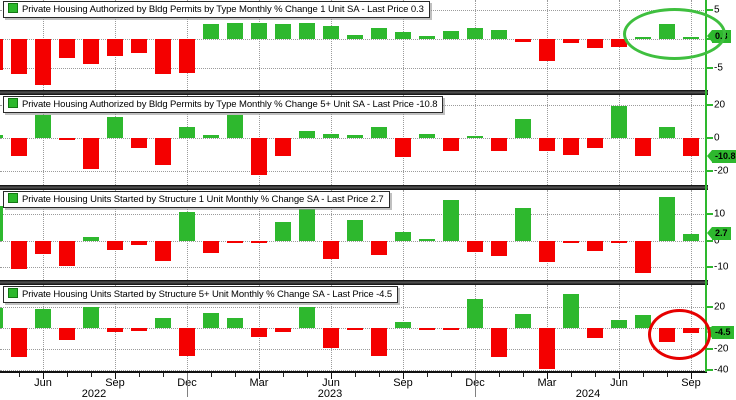  What do you see at coordinates (691, 147) in the screenshot?
I see `bar-Sep-2024` at bounding box center [691, 147].